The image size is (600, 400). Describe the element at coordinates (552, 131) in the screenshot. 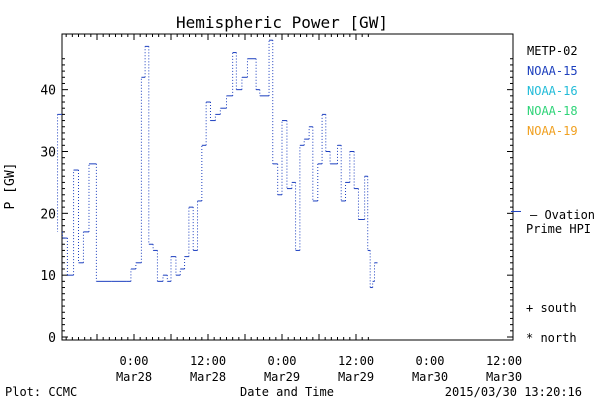

I see `legend-entry: NOAA-19` at that location.